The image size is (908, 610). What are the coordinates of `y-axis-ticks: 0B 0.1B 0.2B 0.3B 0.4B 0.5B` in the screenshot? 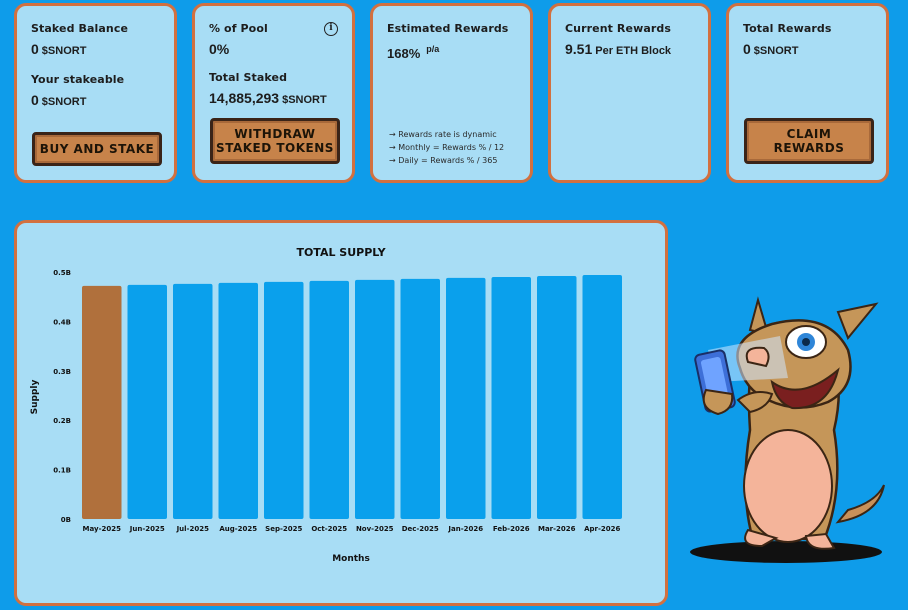 It's located at (62, 396).